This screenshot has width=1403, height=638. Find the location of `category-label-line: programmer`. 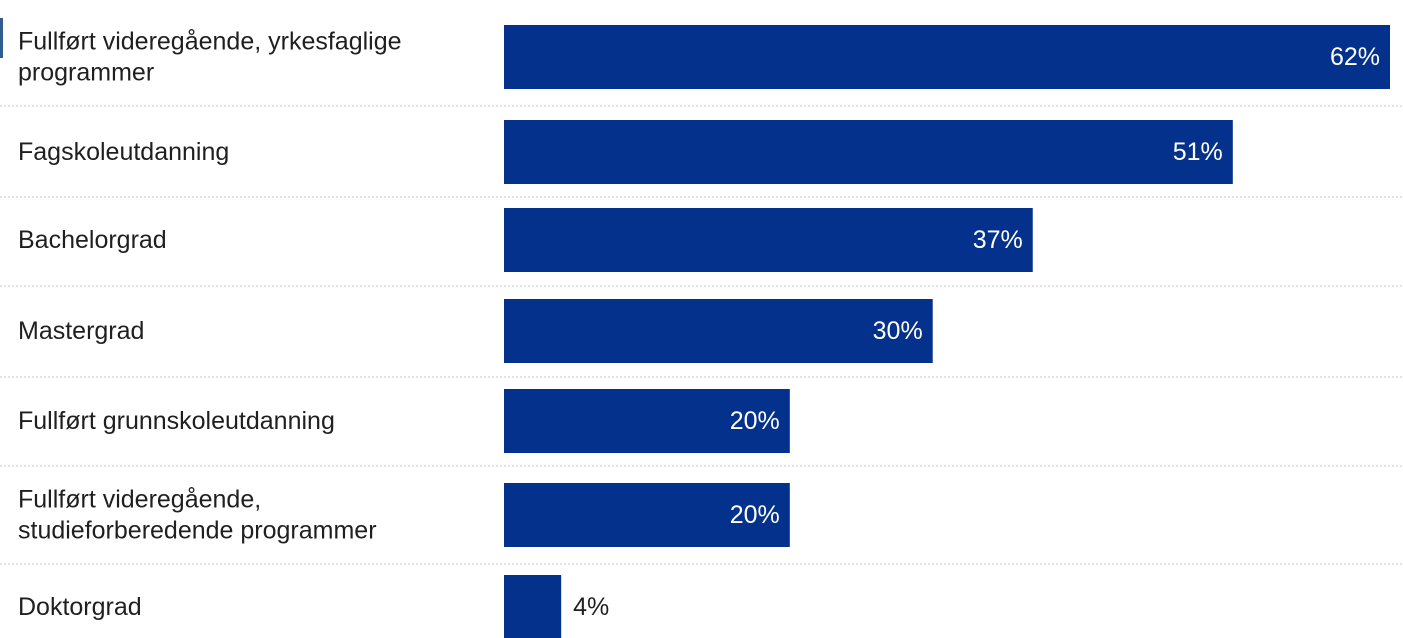

category-label-line: programmer is located at coordinates (86, 73).